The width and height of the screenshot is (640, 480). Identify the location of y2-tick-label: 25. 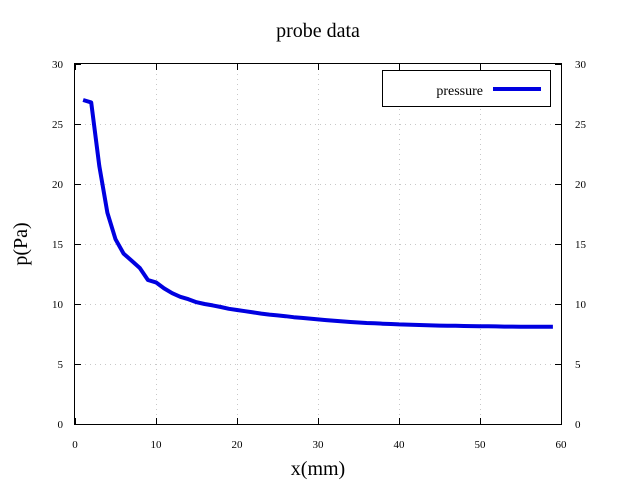
(581, 125).